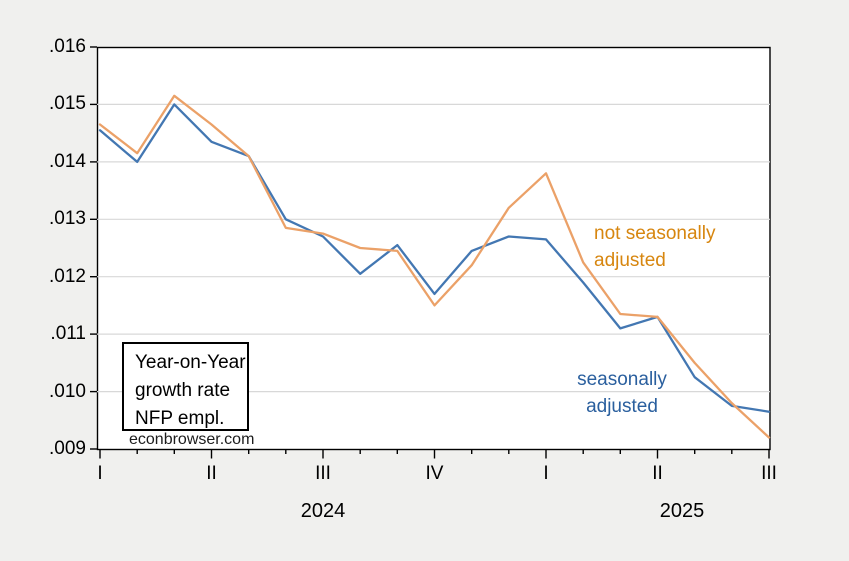 The image size is (849, 561). What do you see at coordinates (67, 219) in the screenshot?
I see `y-tick-label: .013` at bounding box center [67, 219].